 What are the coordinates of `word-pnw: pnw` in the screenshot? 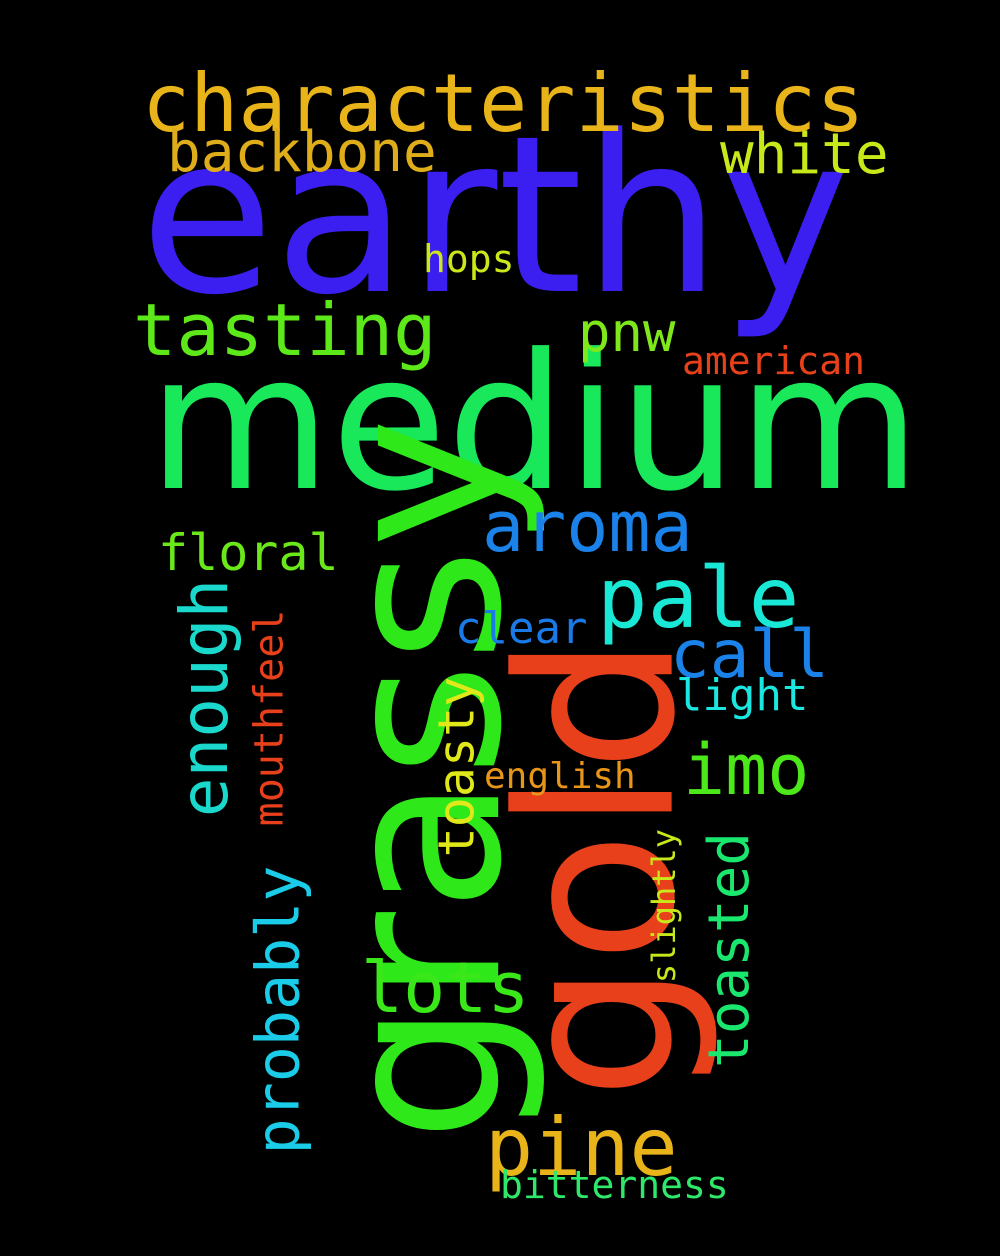 It's located at (627, 332).